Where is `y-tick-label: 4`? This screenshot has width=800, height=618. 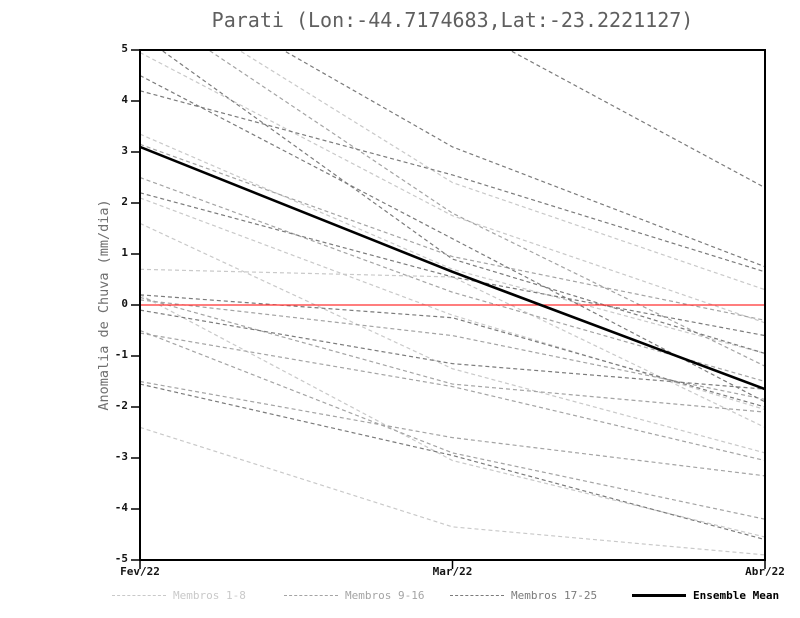
y-tick-label: 4 is located at coordinates (124, 99).